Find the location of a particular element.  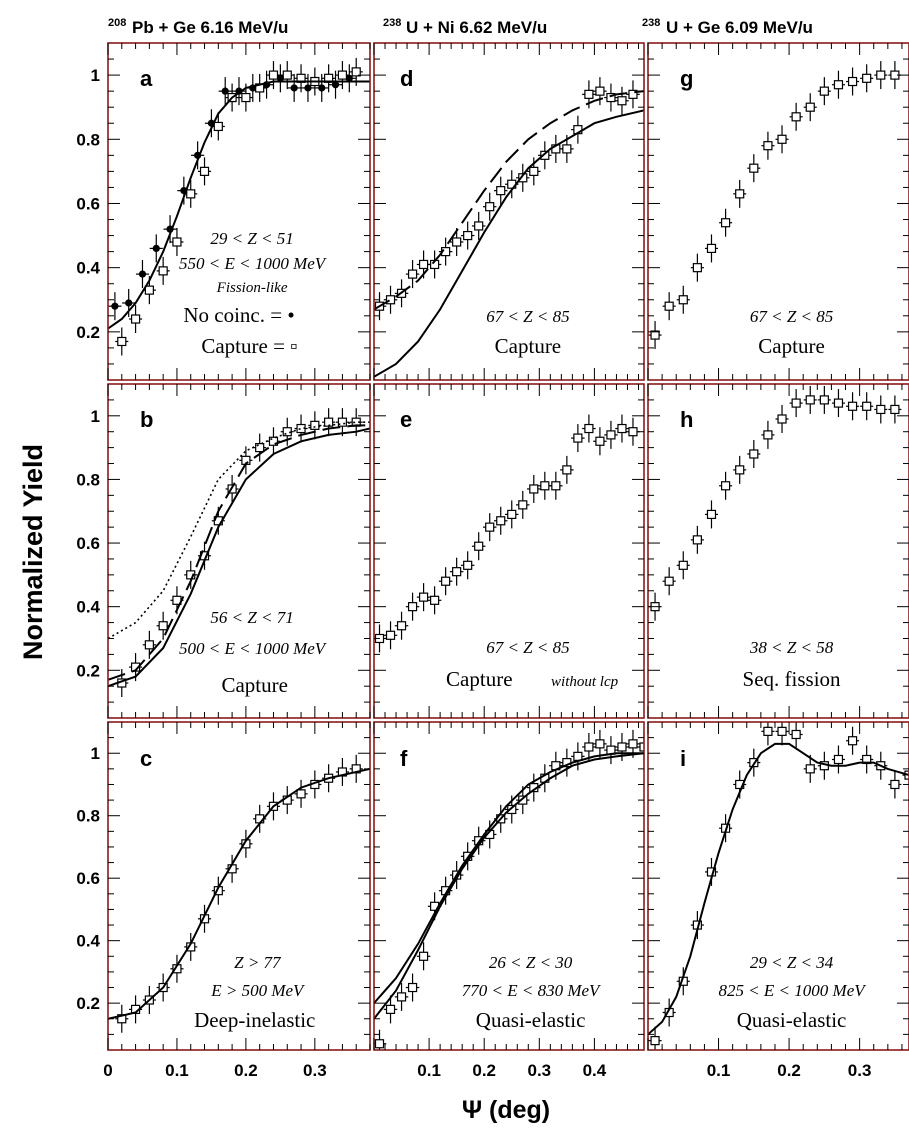

panel-d-data is located at coordinates (509, 227).